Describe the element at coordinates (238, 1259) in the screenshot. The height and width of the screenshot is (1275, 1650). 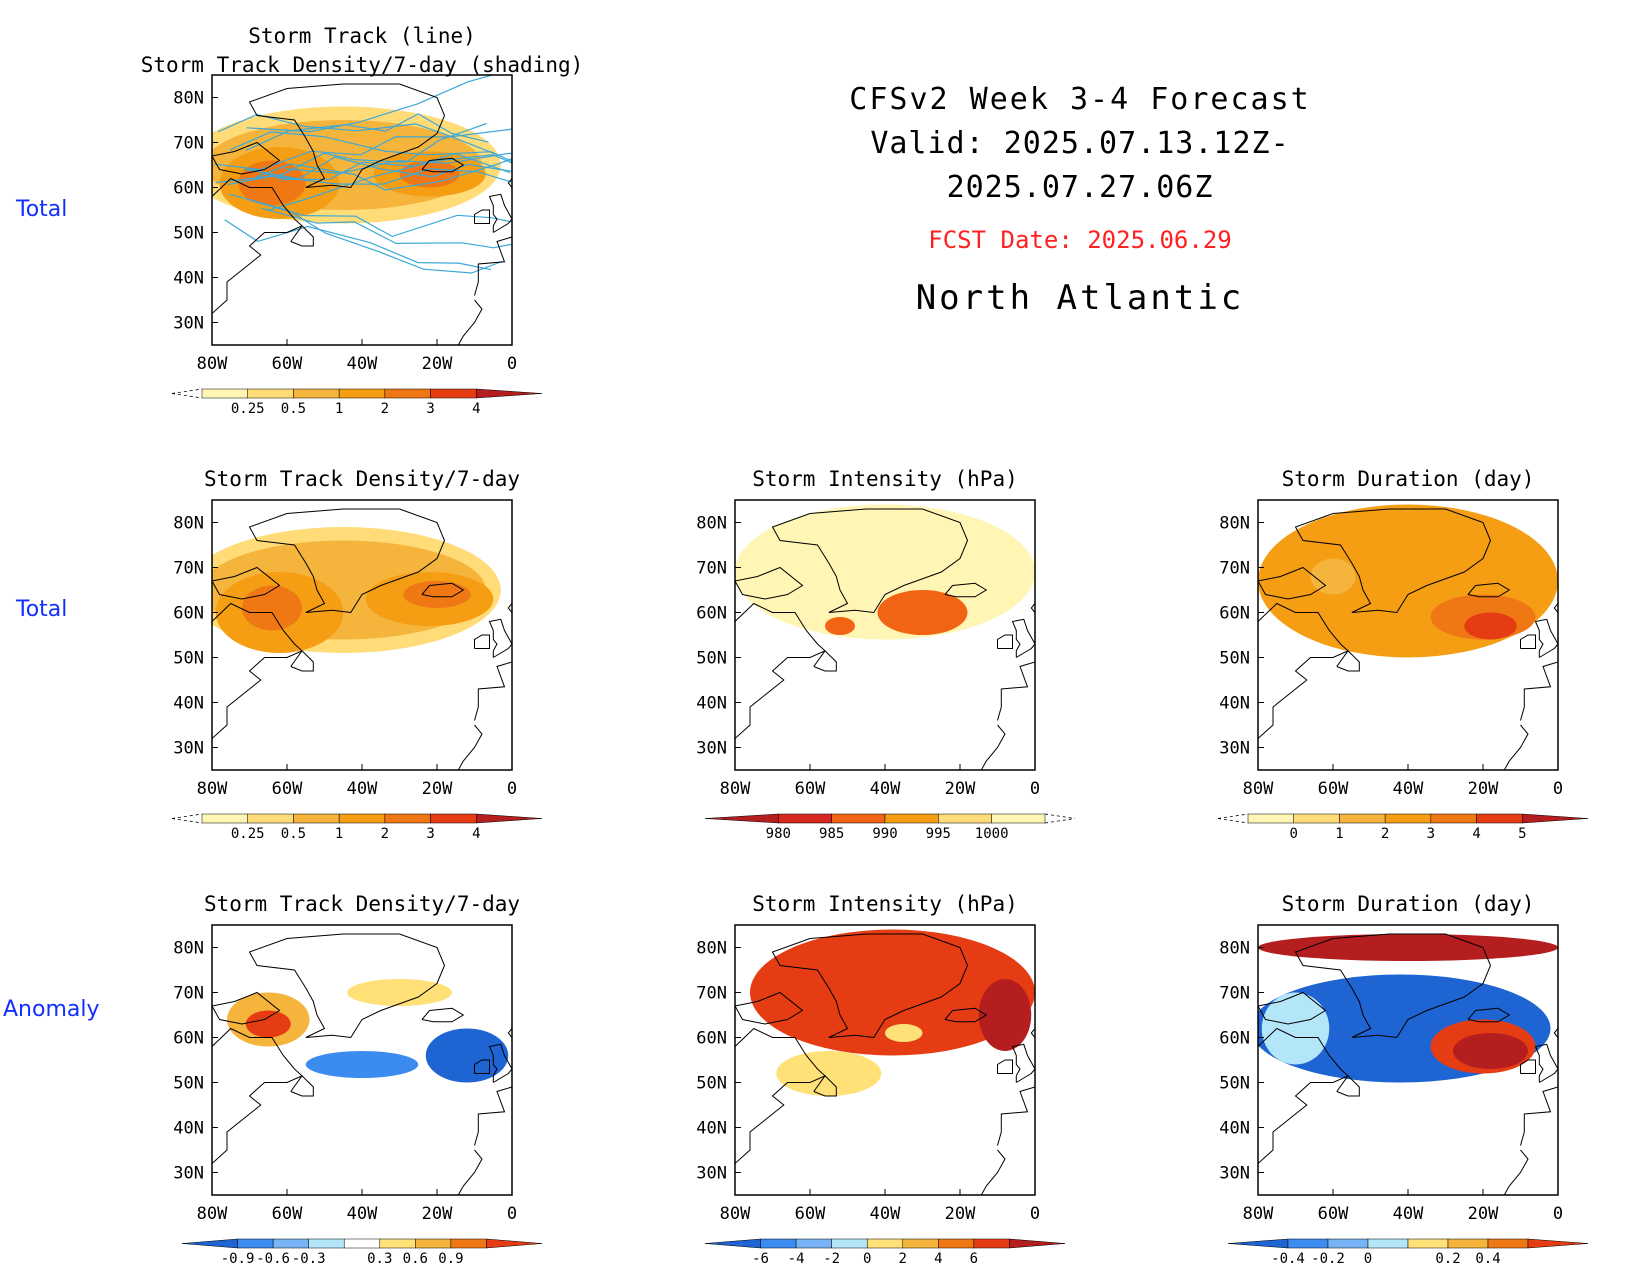
I see `colorbar-label: -0.9` at that location.